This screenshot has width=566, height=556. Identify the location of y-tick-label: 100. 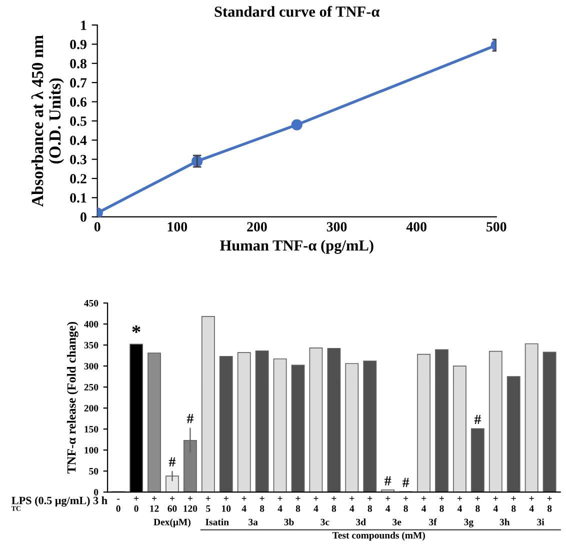
(91, 450).